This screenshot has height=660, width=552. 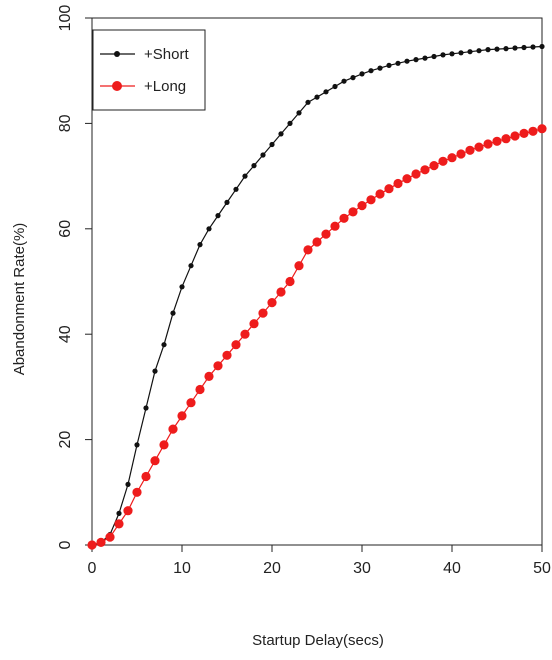 What do you see at coordinates (362, 568) in the screenshot?
I see `x-tick-label: 30` at bounding box center [362, 568].